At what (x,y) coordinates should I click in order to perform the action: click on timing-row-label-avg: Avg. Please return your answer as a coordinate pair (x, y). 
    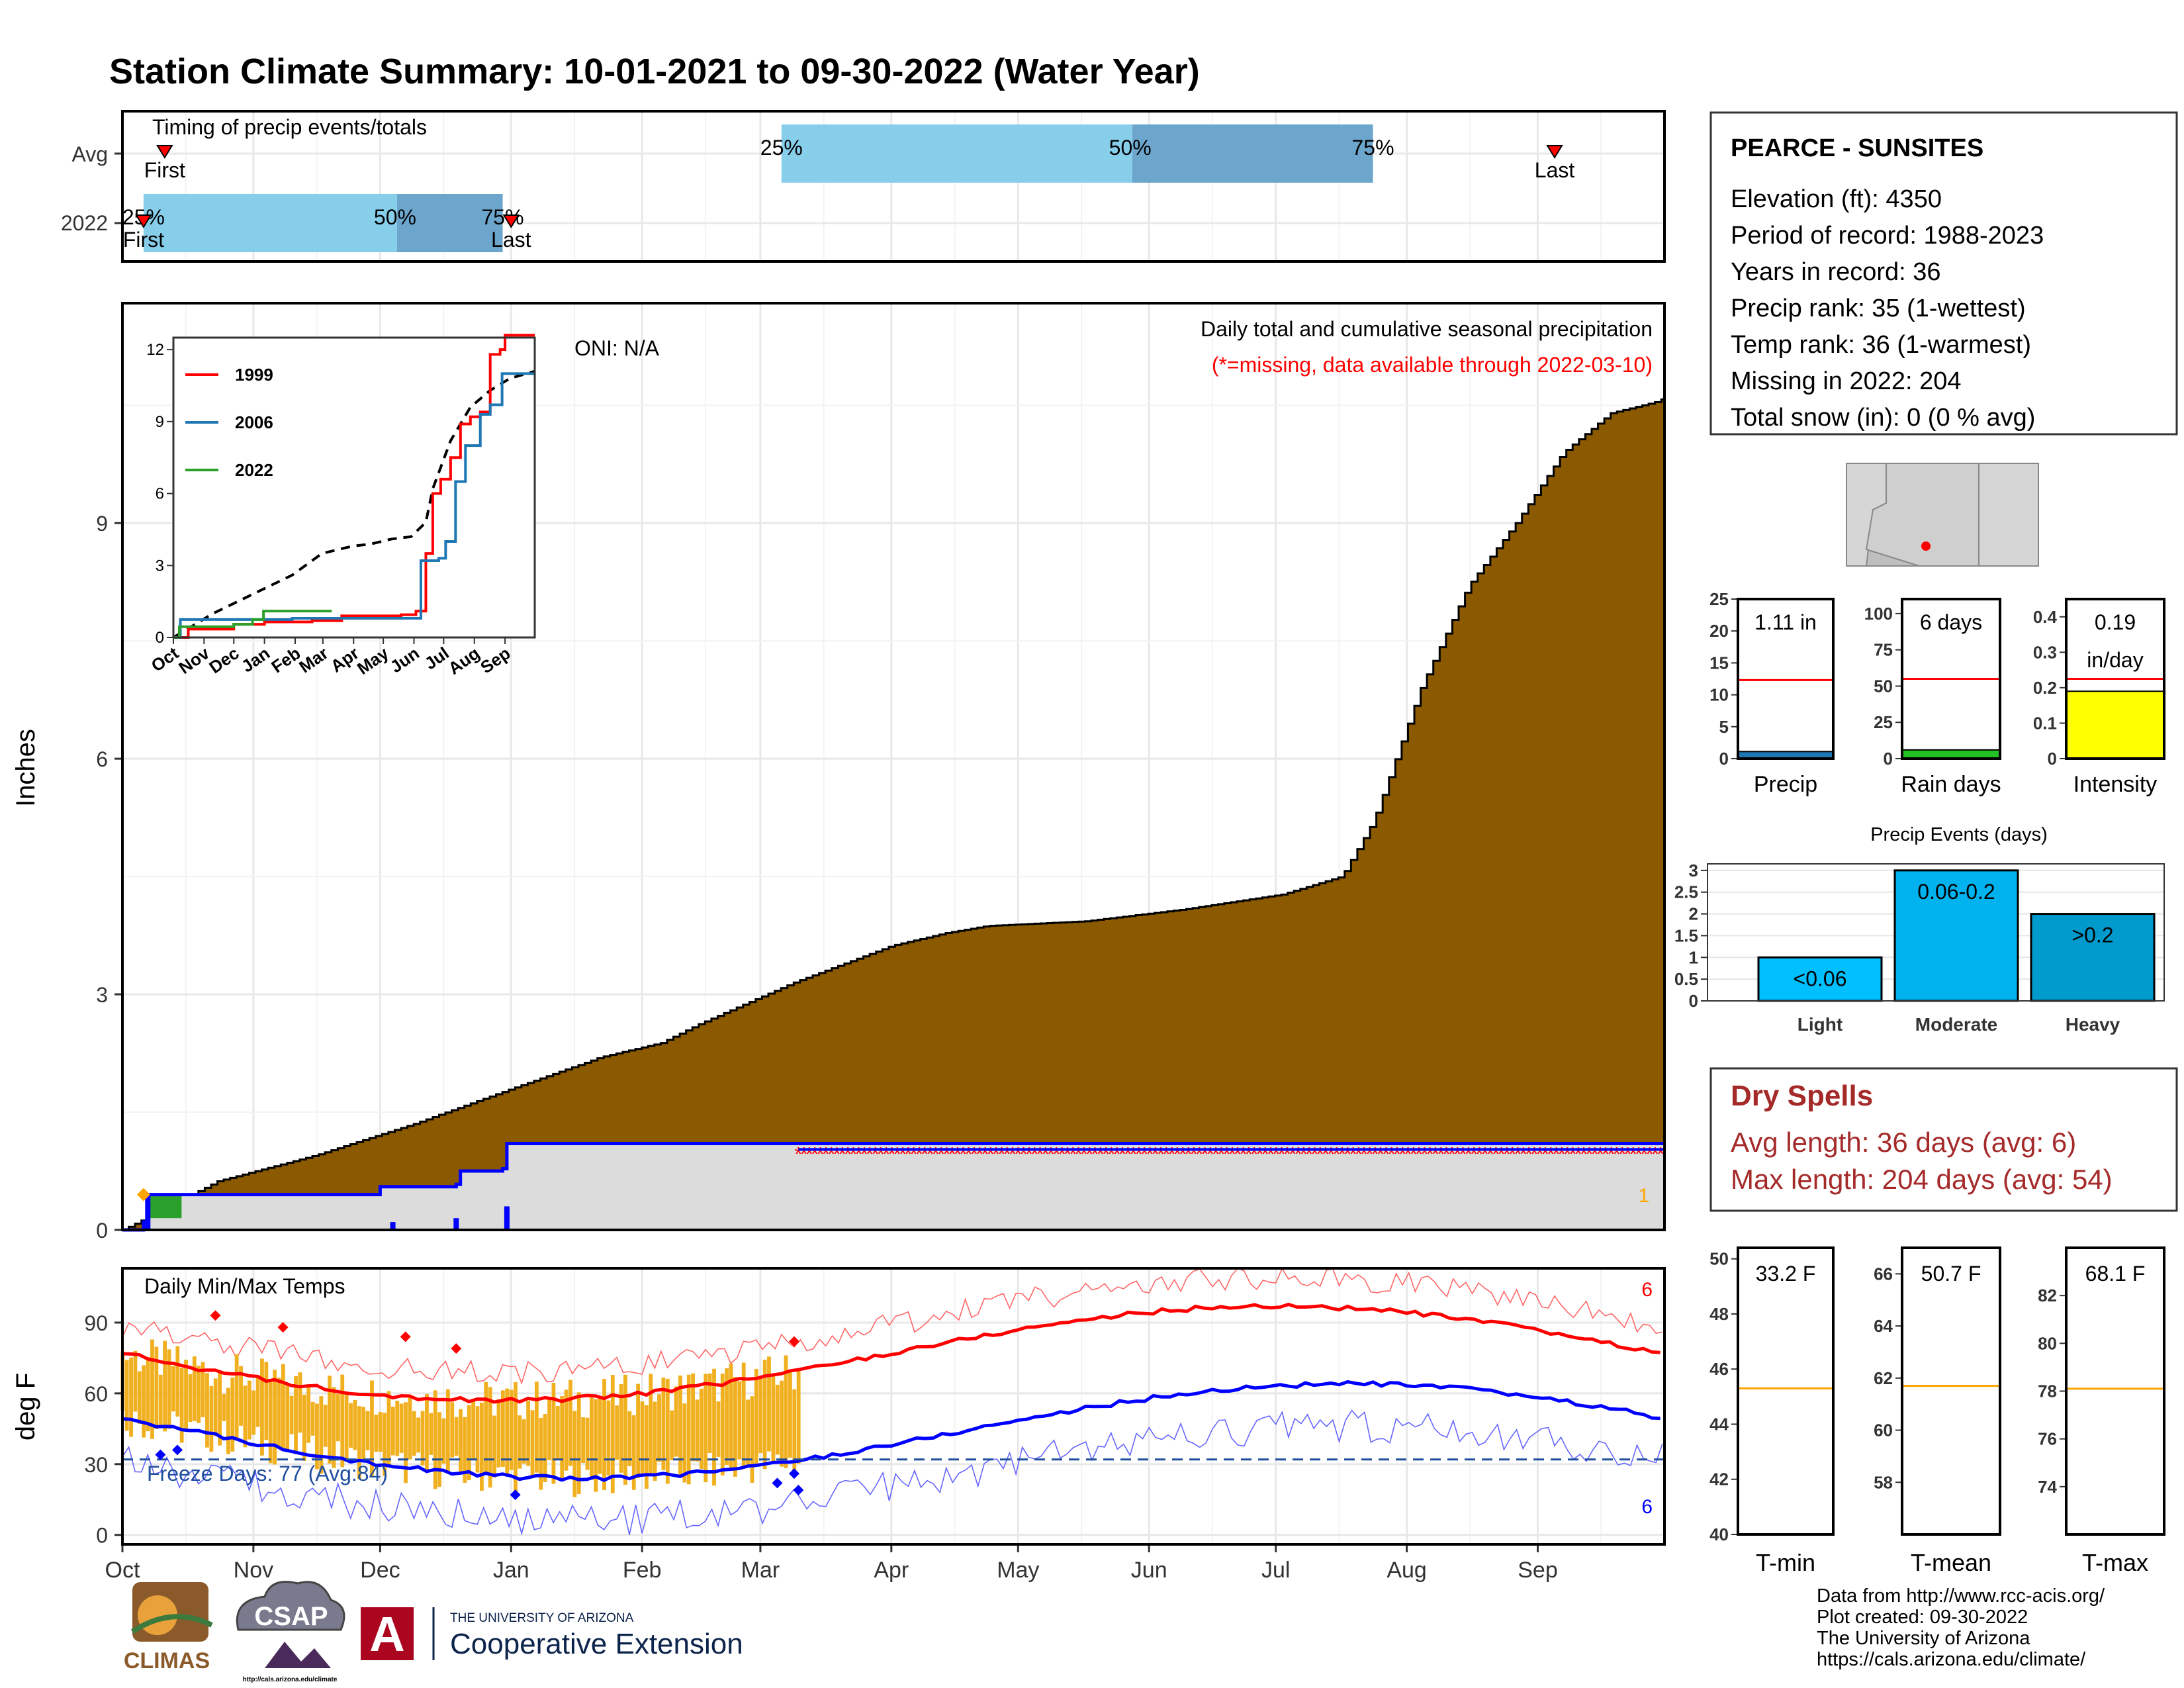
    Looking at the image, I should click on (89, 154).